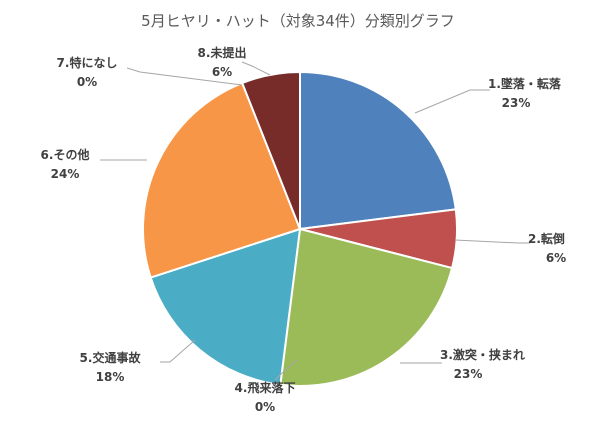  I want to click on slice-percent-label: 24%, so click(65, 174).